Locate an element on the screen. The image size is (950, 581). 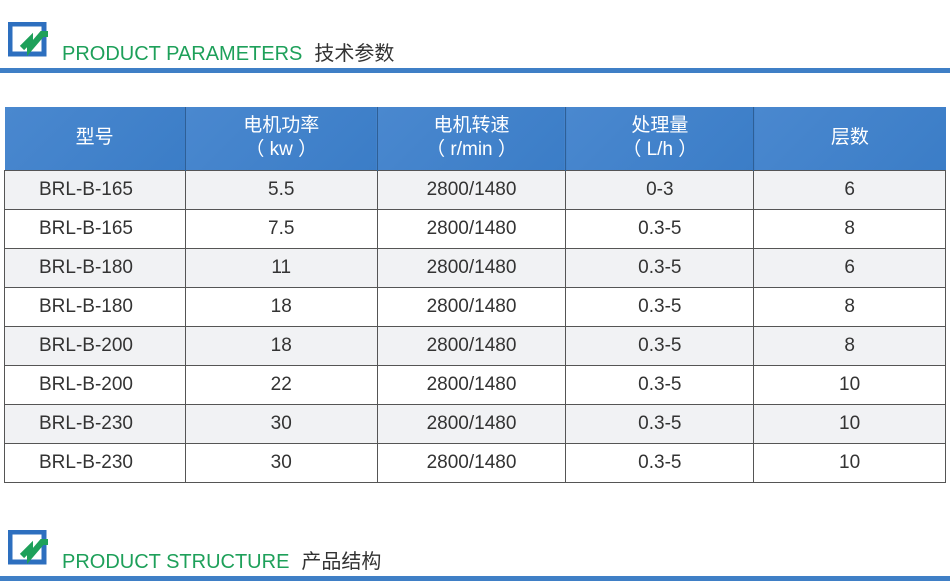
column-header: 层数 is located at coordinates (849, 138).